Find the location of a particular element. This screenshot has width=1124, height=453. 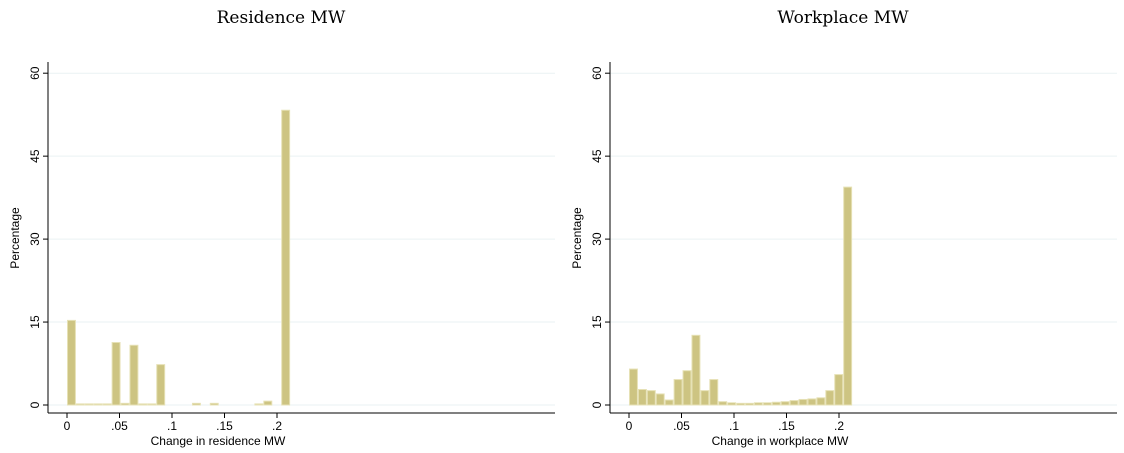

x-axis-label: Change in workplace MW is located at coordinates (780, 441).